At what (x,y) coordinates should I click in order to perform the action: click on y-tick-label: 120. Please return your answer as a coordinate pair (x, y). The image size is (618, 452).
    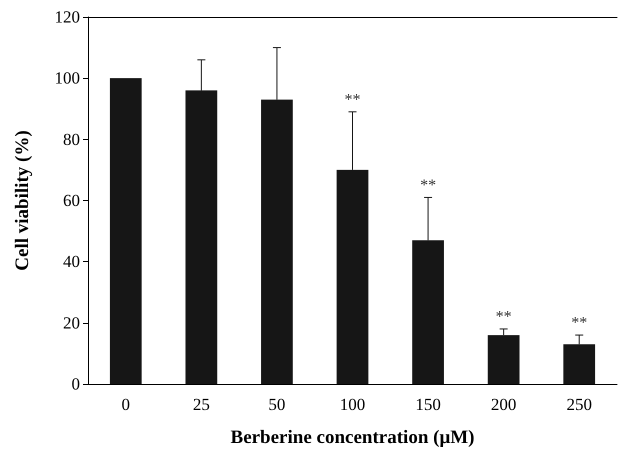
    Looking at the image, I should click on (67, 17).